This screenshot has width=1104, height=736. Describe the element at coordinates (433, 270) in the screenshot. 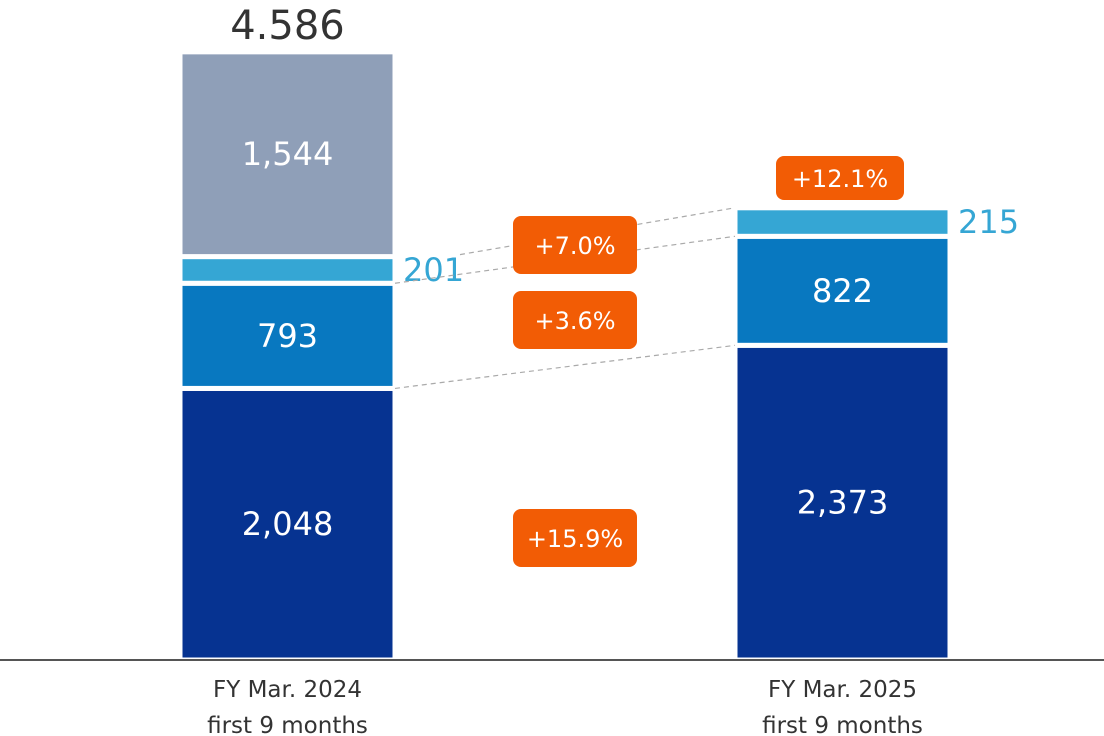

I see `value-label: 201` at that location.